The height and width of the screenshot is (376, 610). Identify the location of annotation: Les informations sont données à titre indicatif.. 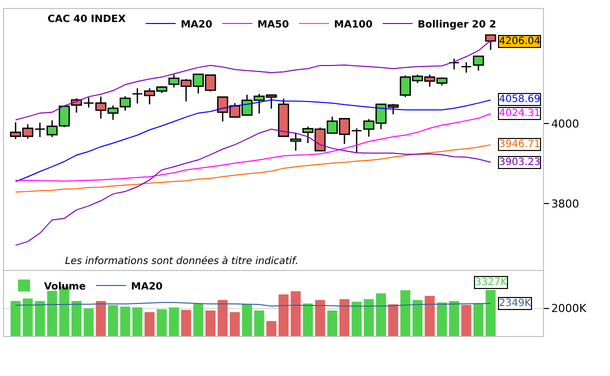
(181, 261).